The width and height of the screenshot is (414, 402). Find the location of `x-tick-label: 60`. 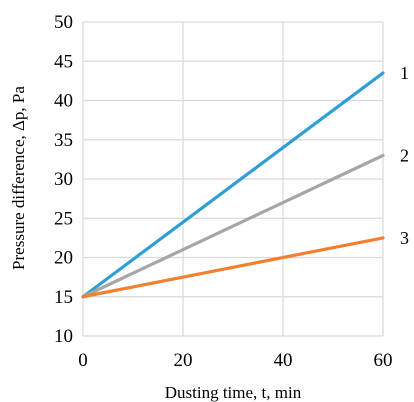

x-tick-label: 60 is located at coordinates (383, 360).